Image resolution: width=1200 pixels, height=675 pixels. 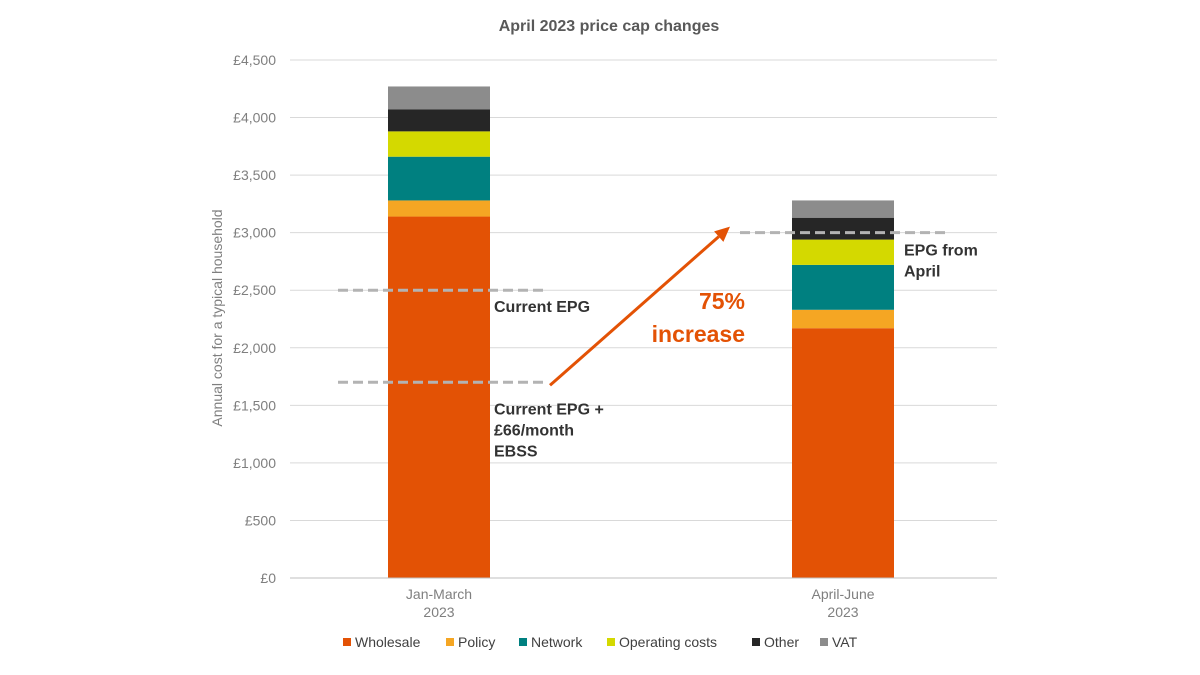 I want to click on callout-text-line: 75%, so click(x=722, y=301).